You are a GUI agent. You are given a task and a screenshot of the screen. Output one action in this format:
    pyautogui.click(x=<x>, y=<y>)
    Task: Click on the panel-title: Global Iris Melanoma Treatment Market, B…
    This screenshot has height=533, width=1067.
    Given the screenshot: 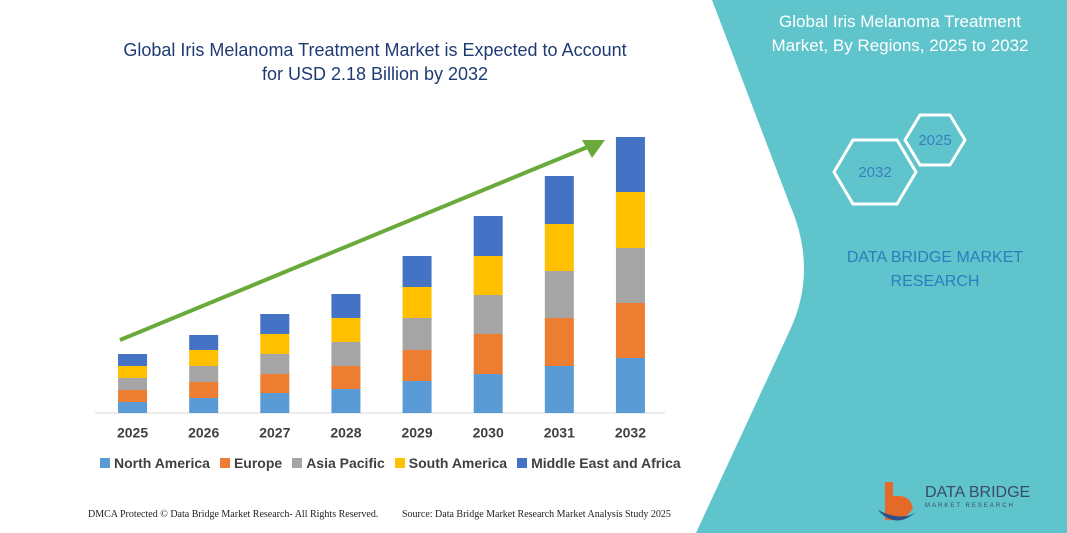 What is the action you would take?
    pyautogui.click(x=900, y=33)
    